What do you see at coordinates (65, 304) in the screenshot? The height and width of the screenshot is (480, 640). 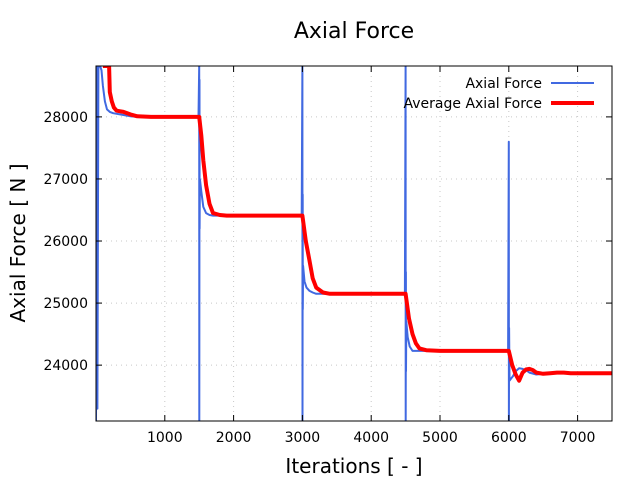 I see `y-tick-label: 25000` at bounding box center [65, 304].